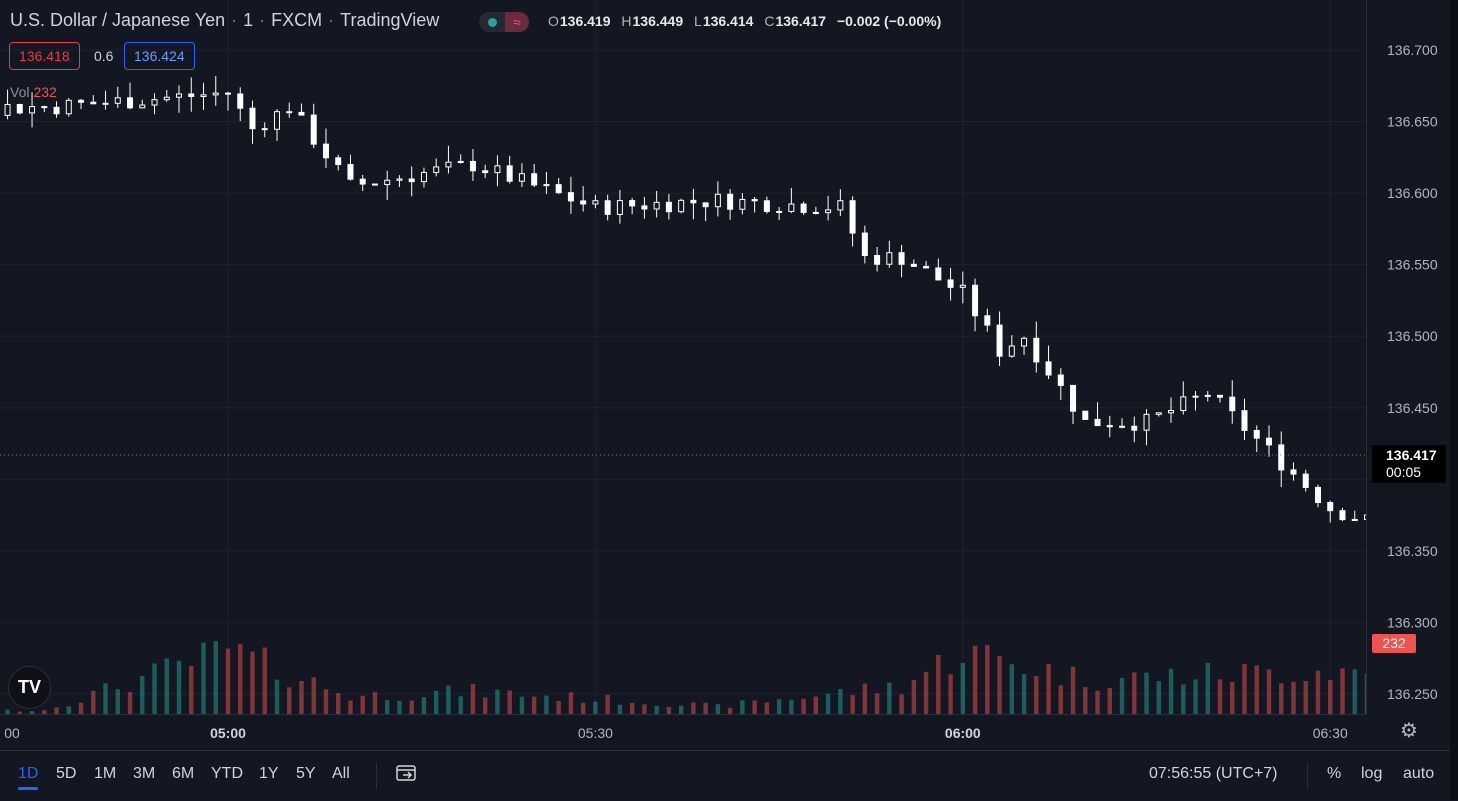 The height and width of the screenshot is (801, 1458). I want to click on volume-legend: Vol 232, so click(33, 92).